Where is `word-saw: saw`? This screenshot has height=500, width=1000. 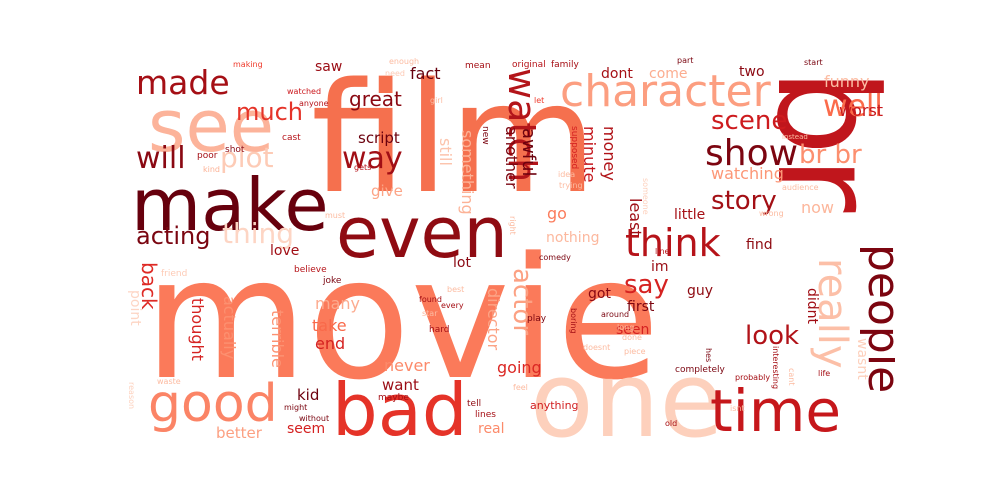 word-saw: saw is located at coordinates (329, 67).